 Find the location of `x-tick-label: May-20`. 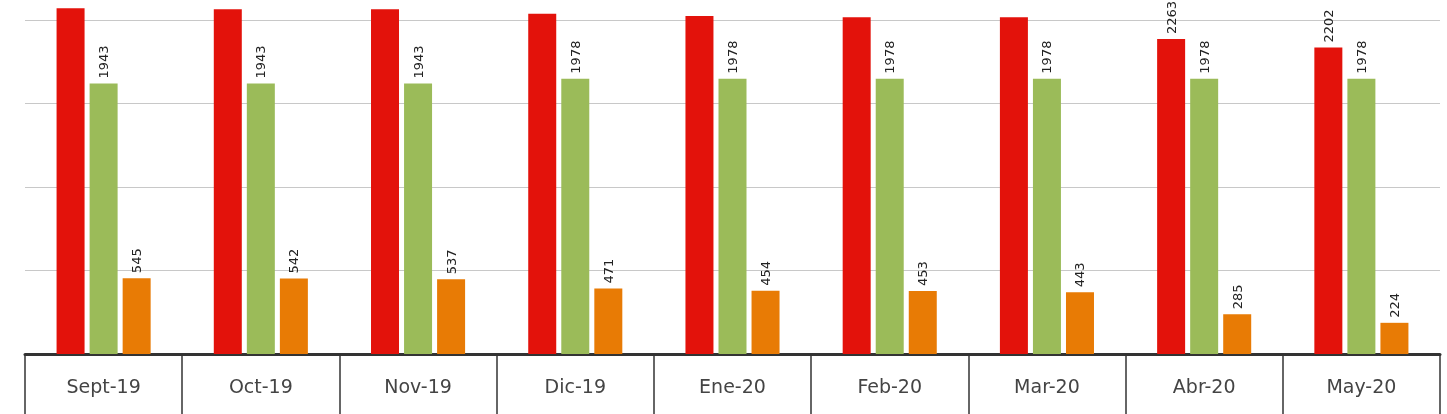

x-tick-label: May-20 is located at coordinates (1361, 385).